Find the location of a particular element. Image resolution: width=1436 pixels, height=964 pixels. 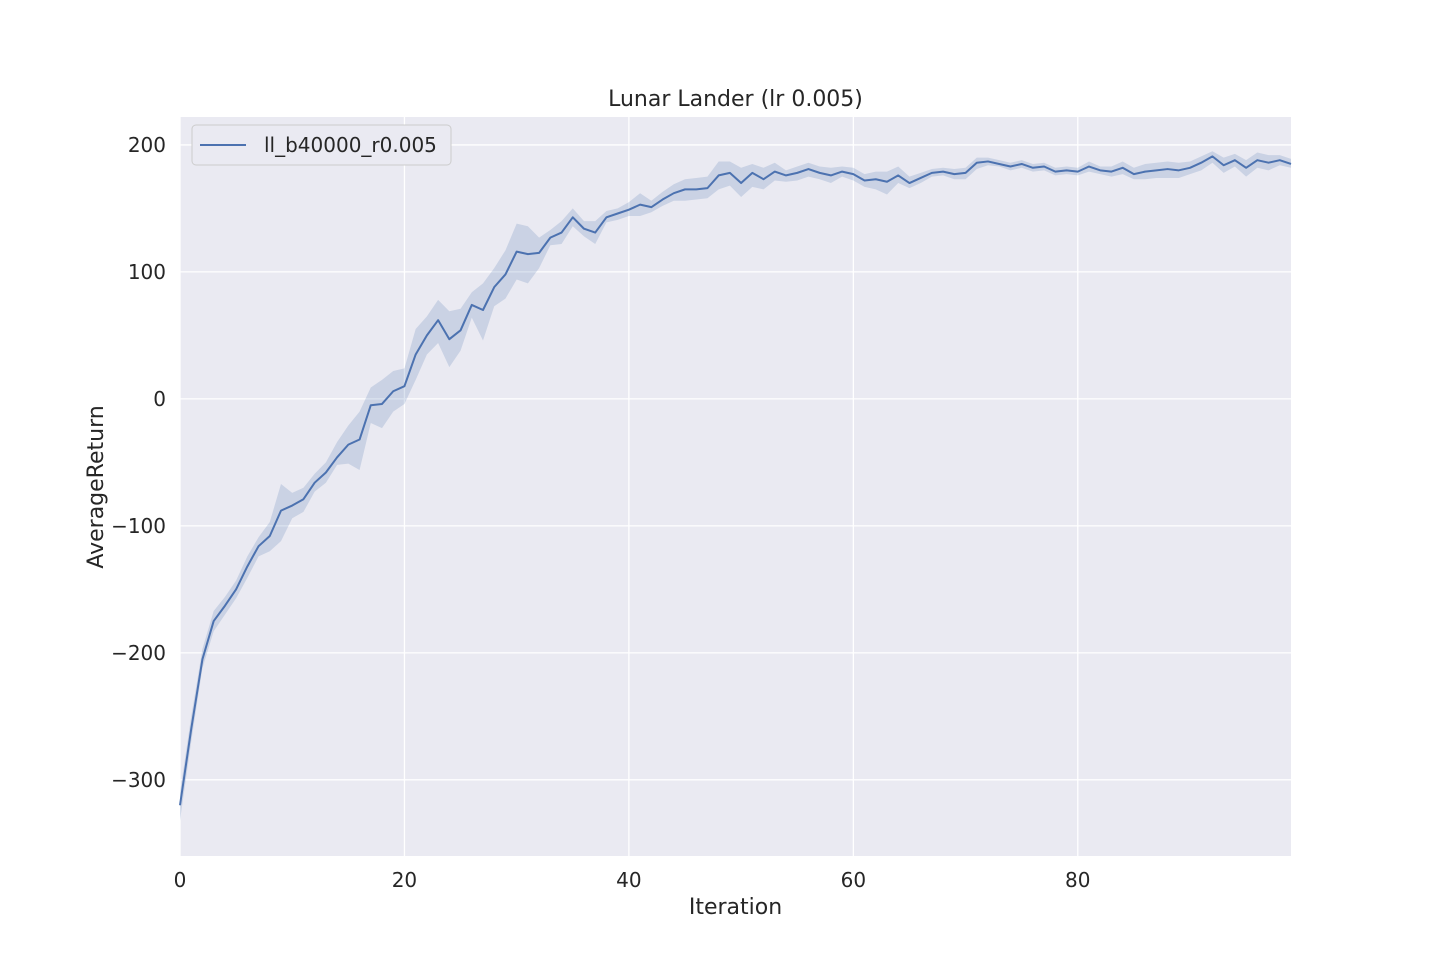

x-tick-label: 60 is located at coordinates (853, 880).